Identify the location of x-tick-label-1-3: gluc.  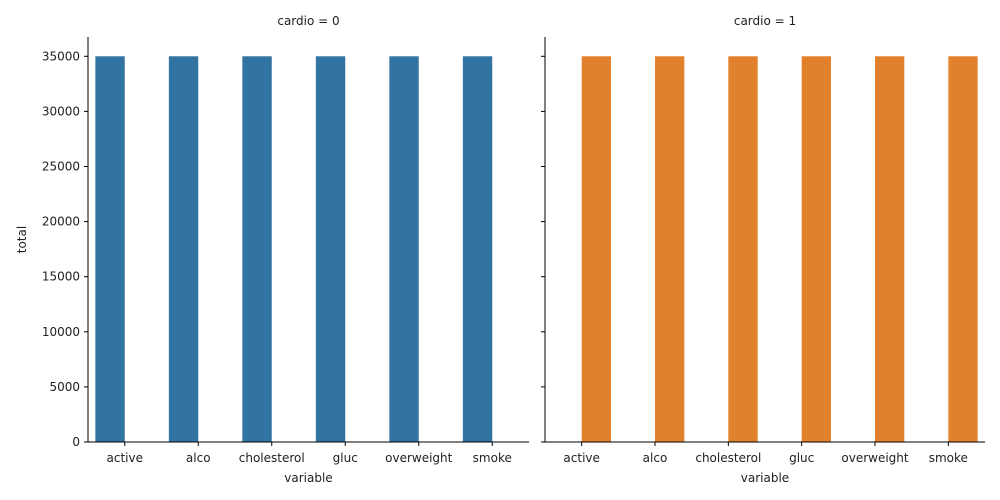
(801, 458).